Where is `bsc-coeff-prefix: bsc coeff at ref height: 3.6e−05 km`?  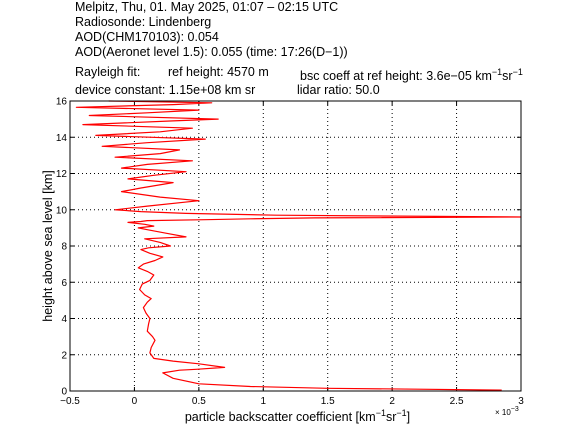
bsc-coeff-prefix: bsc coeff at ref height: 3.6e−05 km is located at coordinates (396, 76).